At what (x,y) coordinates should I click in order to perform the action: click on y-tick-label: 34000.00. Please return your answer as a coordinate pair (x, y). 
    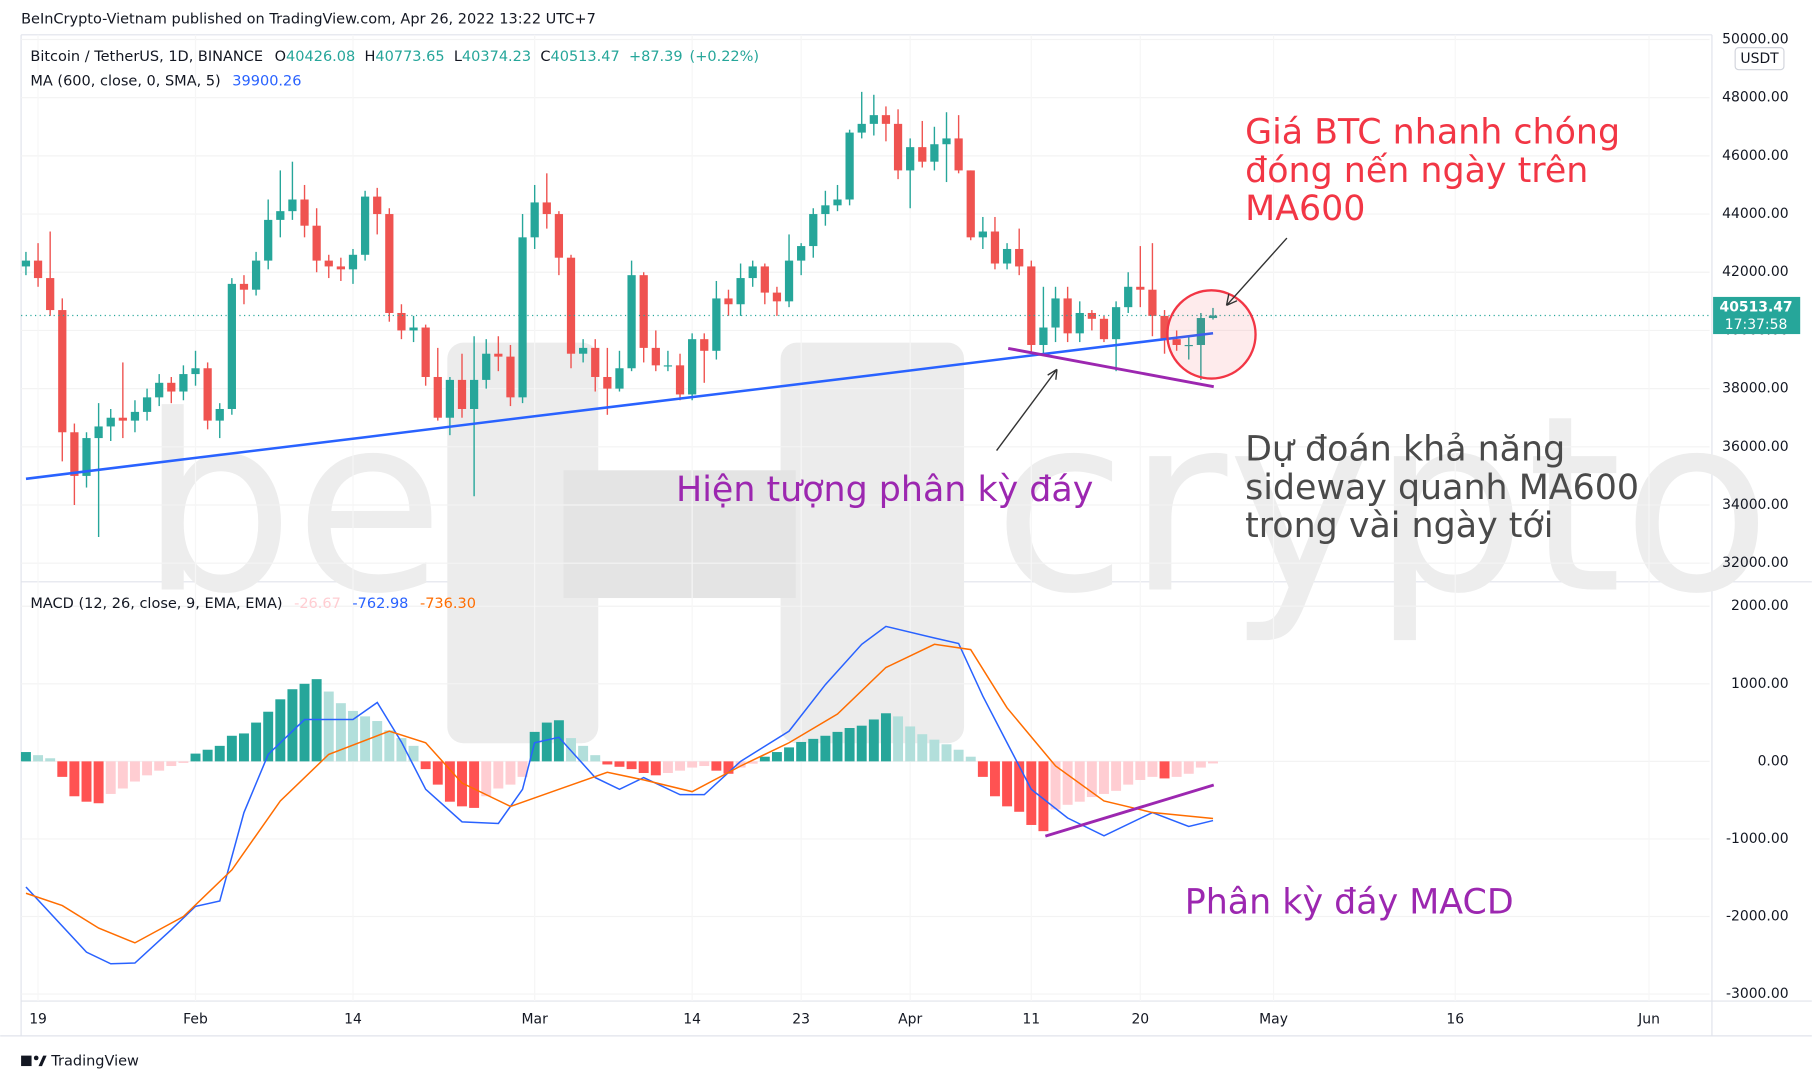
    Looking at the image, I should click on (1755, 505).